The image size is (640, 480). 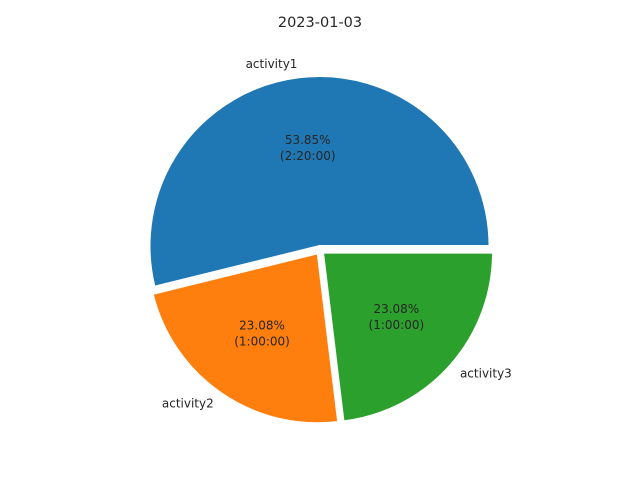 I want to click on slice-label-activity2: activity2, so click(x=188, y=403).